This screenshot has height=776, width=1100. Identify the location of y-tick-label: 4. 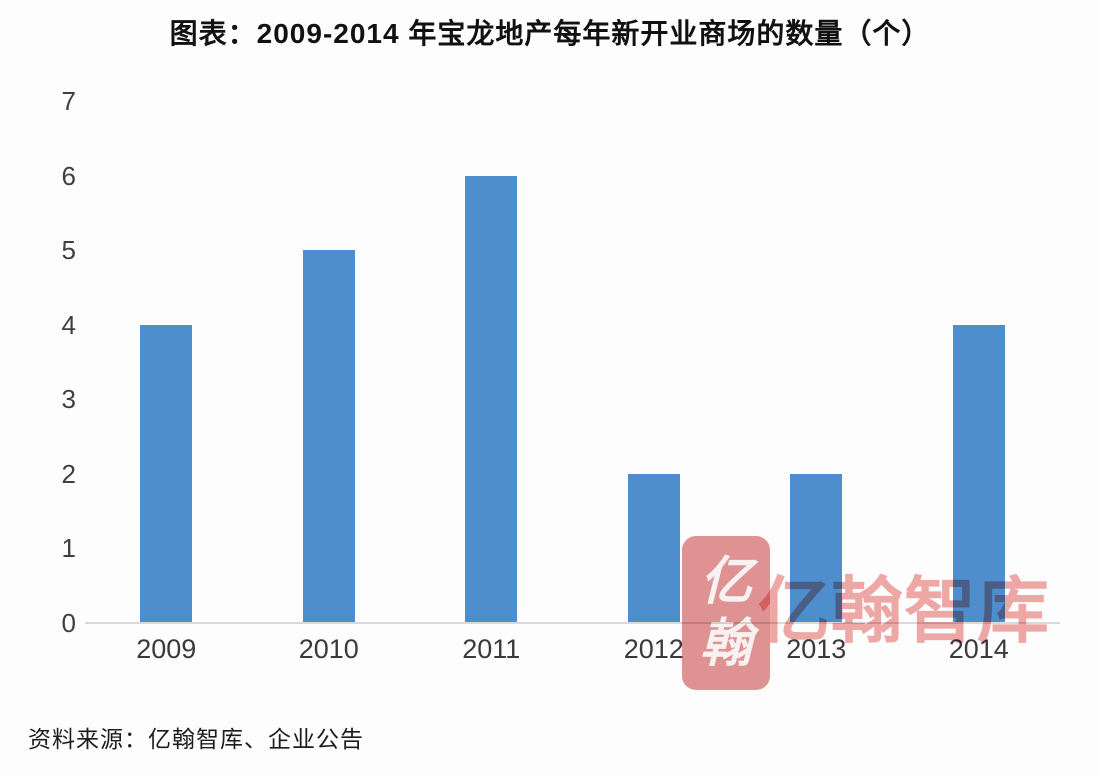
(68, 324).